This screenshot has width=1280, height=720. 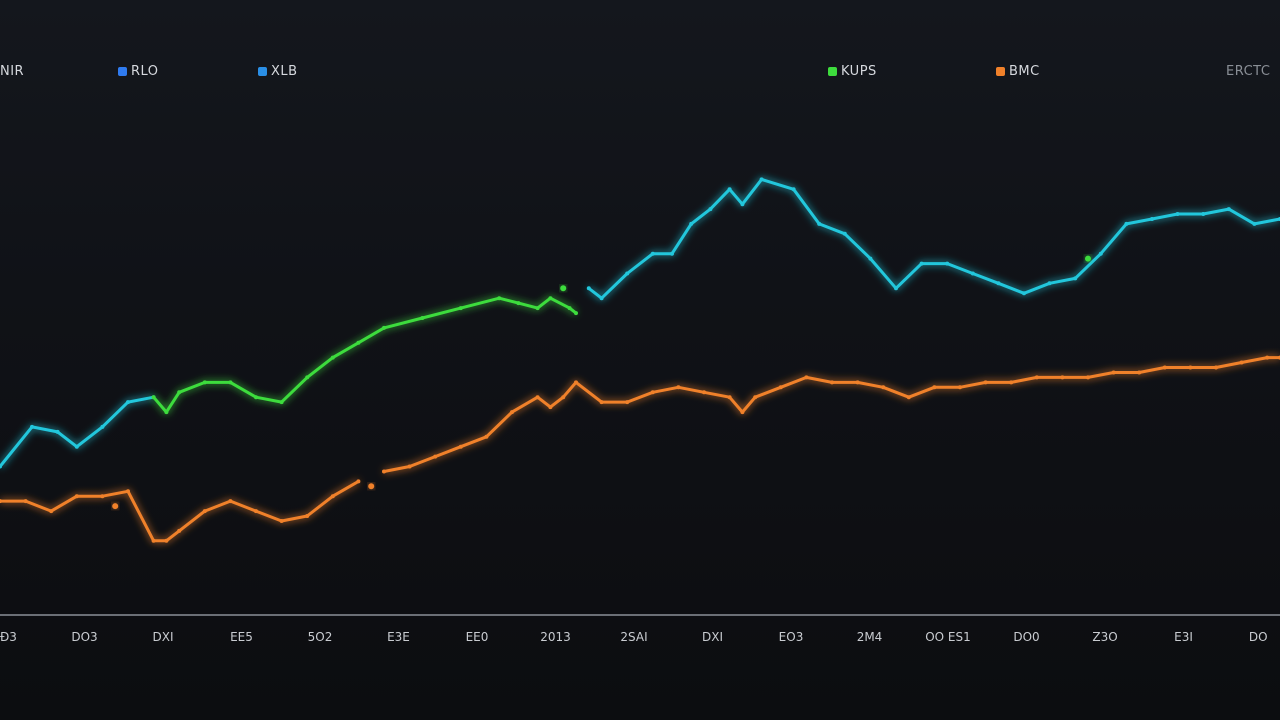 What do you see at coordinates (8, 637) in the screenshot?
I see `x-tick-label: Ð3` at bounding box center [8, 637].